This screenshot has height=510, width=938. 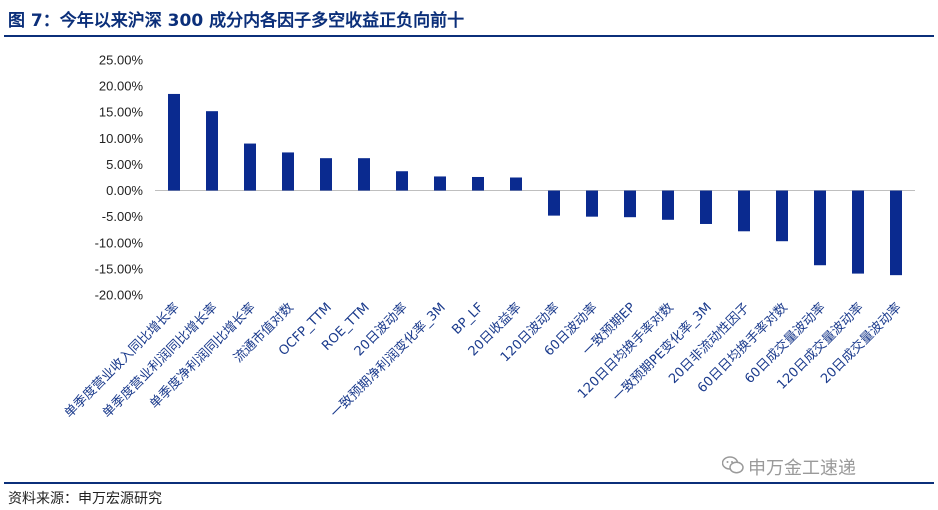 I want to click on y-tick-label: 25.00%, so click(x=121, y=60).